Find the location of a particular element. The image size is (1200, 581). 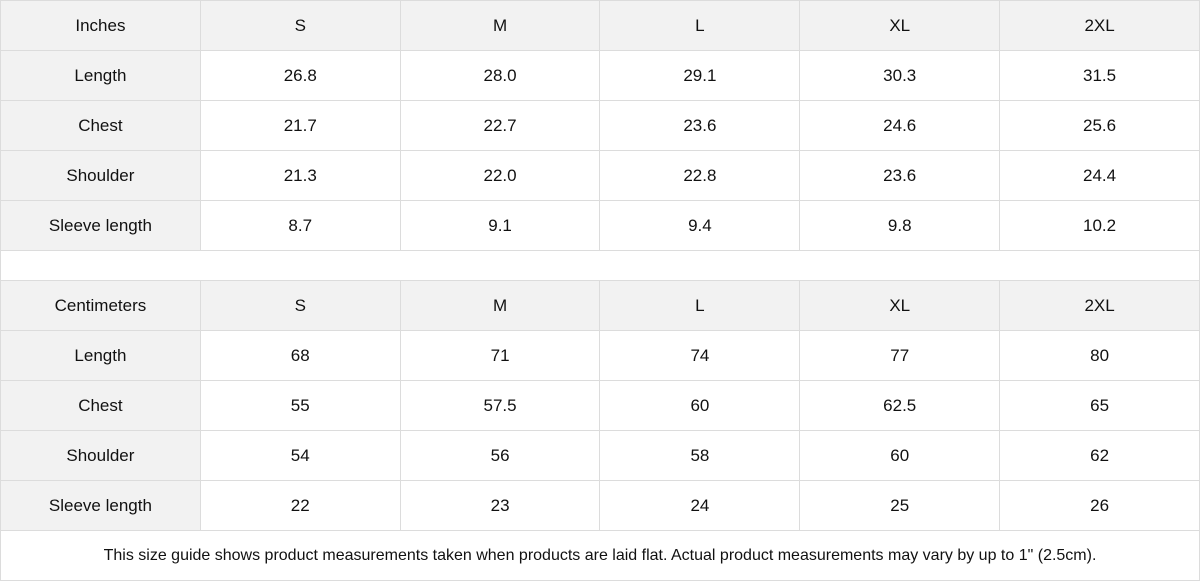

measurement-cell: 9.4 is located at coordinates (700, 225).